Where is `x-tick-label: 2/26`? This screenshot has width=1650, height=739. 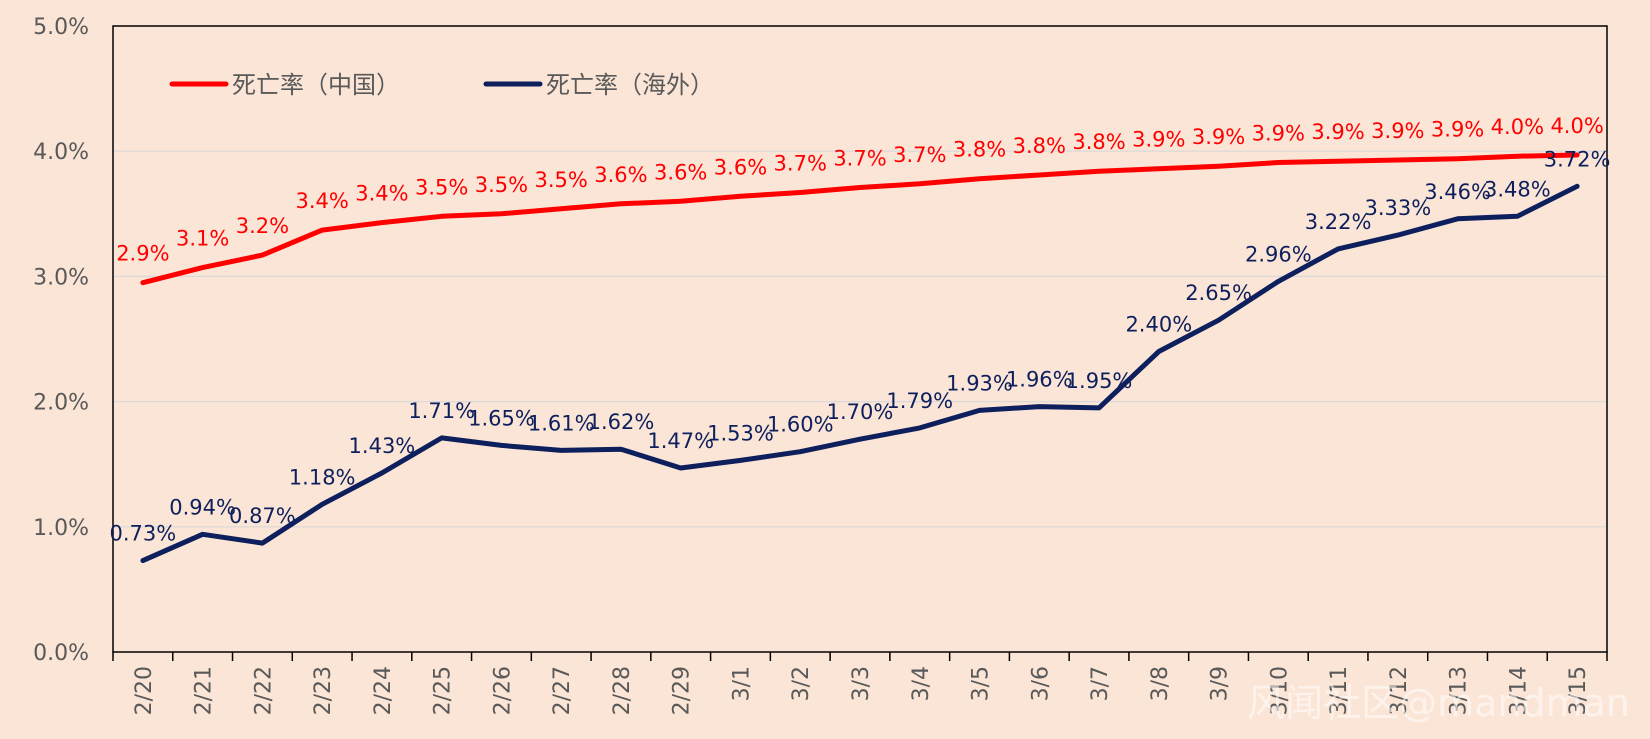 x-tick-label: 2/26 is located at coordinates (502, 690).